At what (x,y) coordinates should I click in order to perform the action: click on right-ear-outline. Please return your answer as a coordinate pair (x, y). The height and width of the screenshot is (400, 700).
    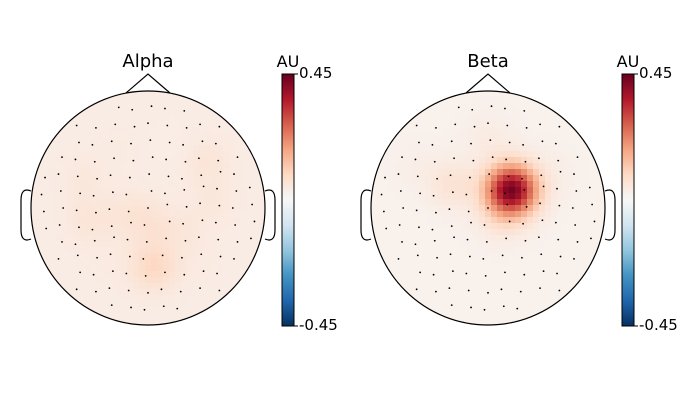
    Looking at the image, I should click on (270, 215).